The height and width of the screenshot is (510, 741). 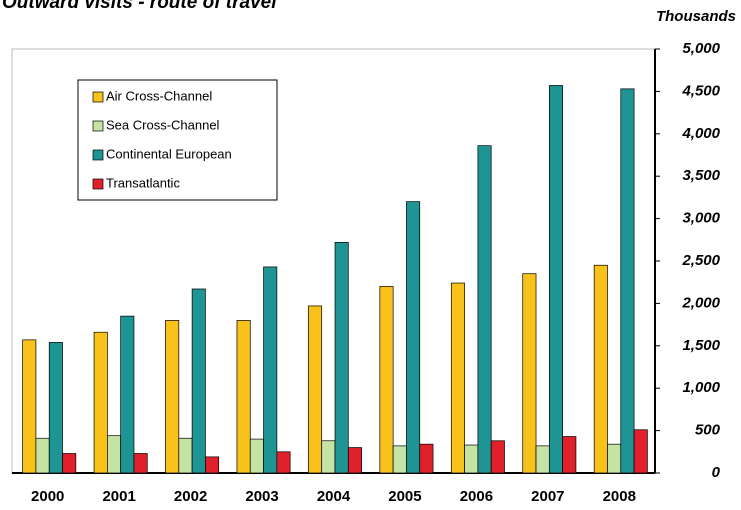 I want to click on x-tick-label: 2003, so click(x=261, y=496).